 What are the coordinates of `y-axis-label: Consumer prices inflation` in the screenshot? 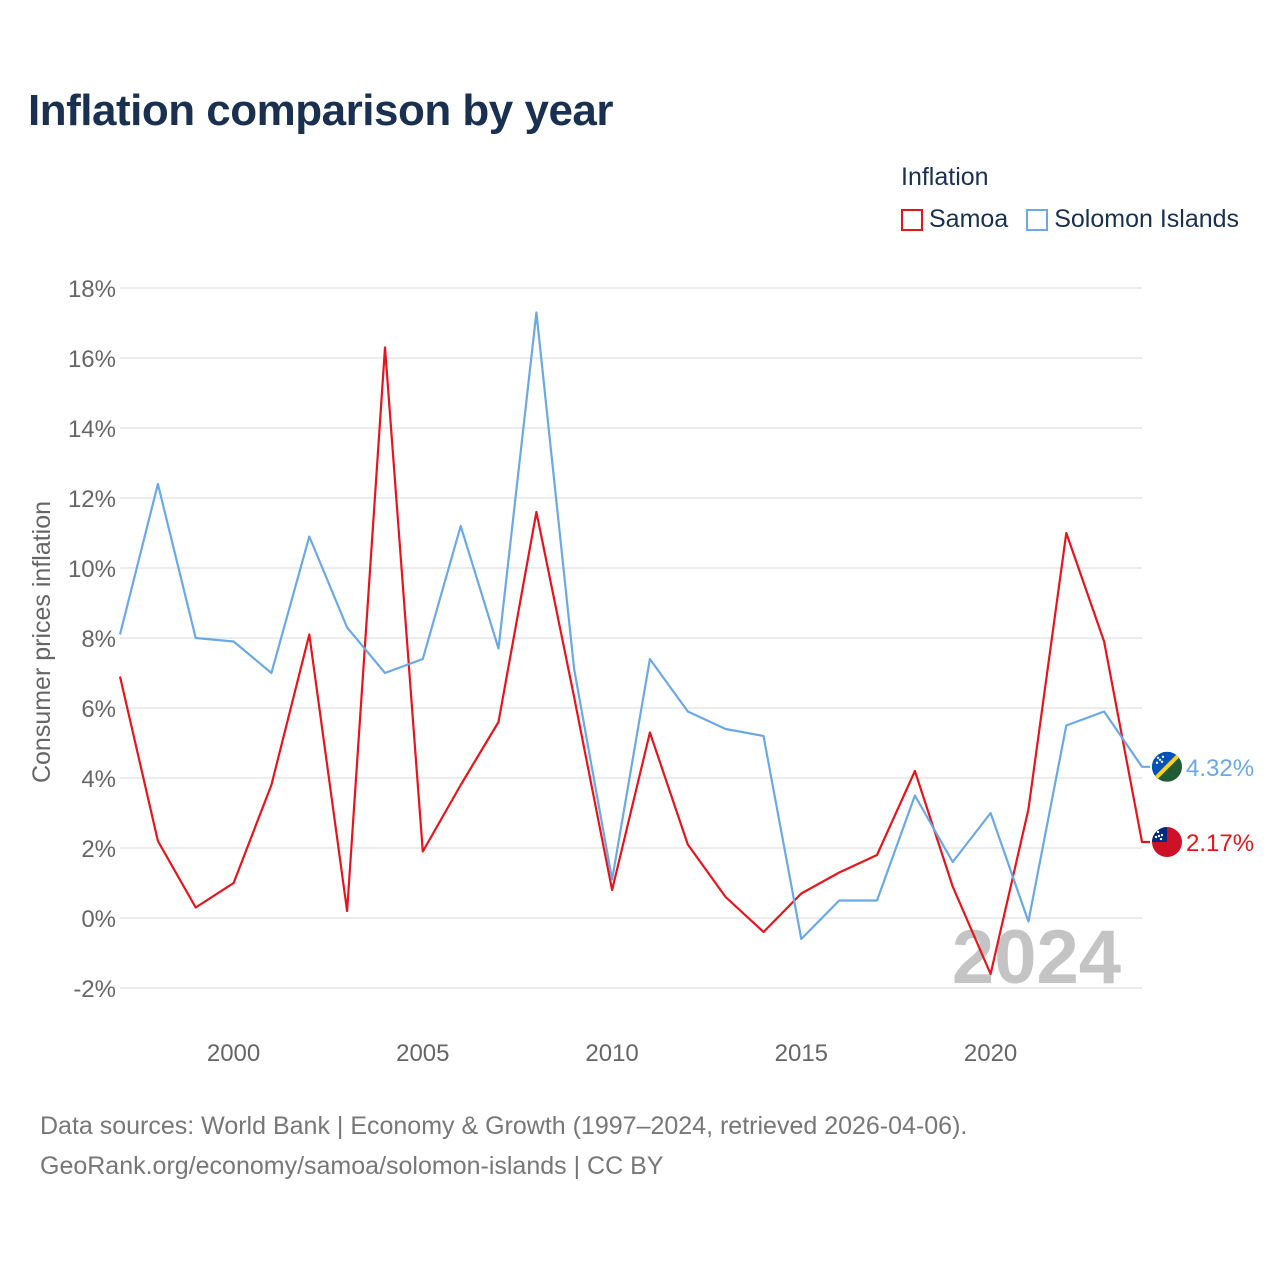 It's located at (42, 642).